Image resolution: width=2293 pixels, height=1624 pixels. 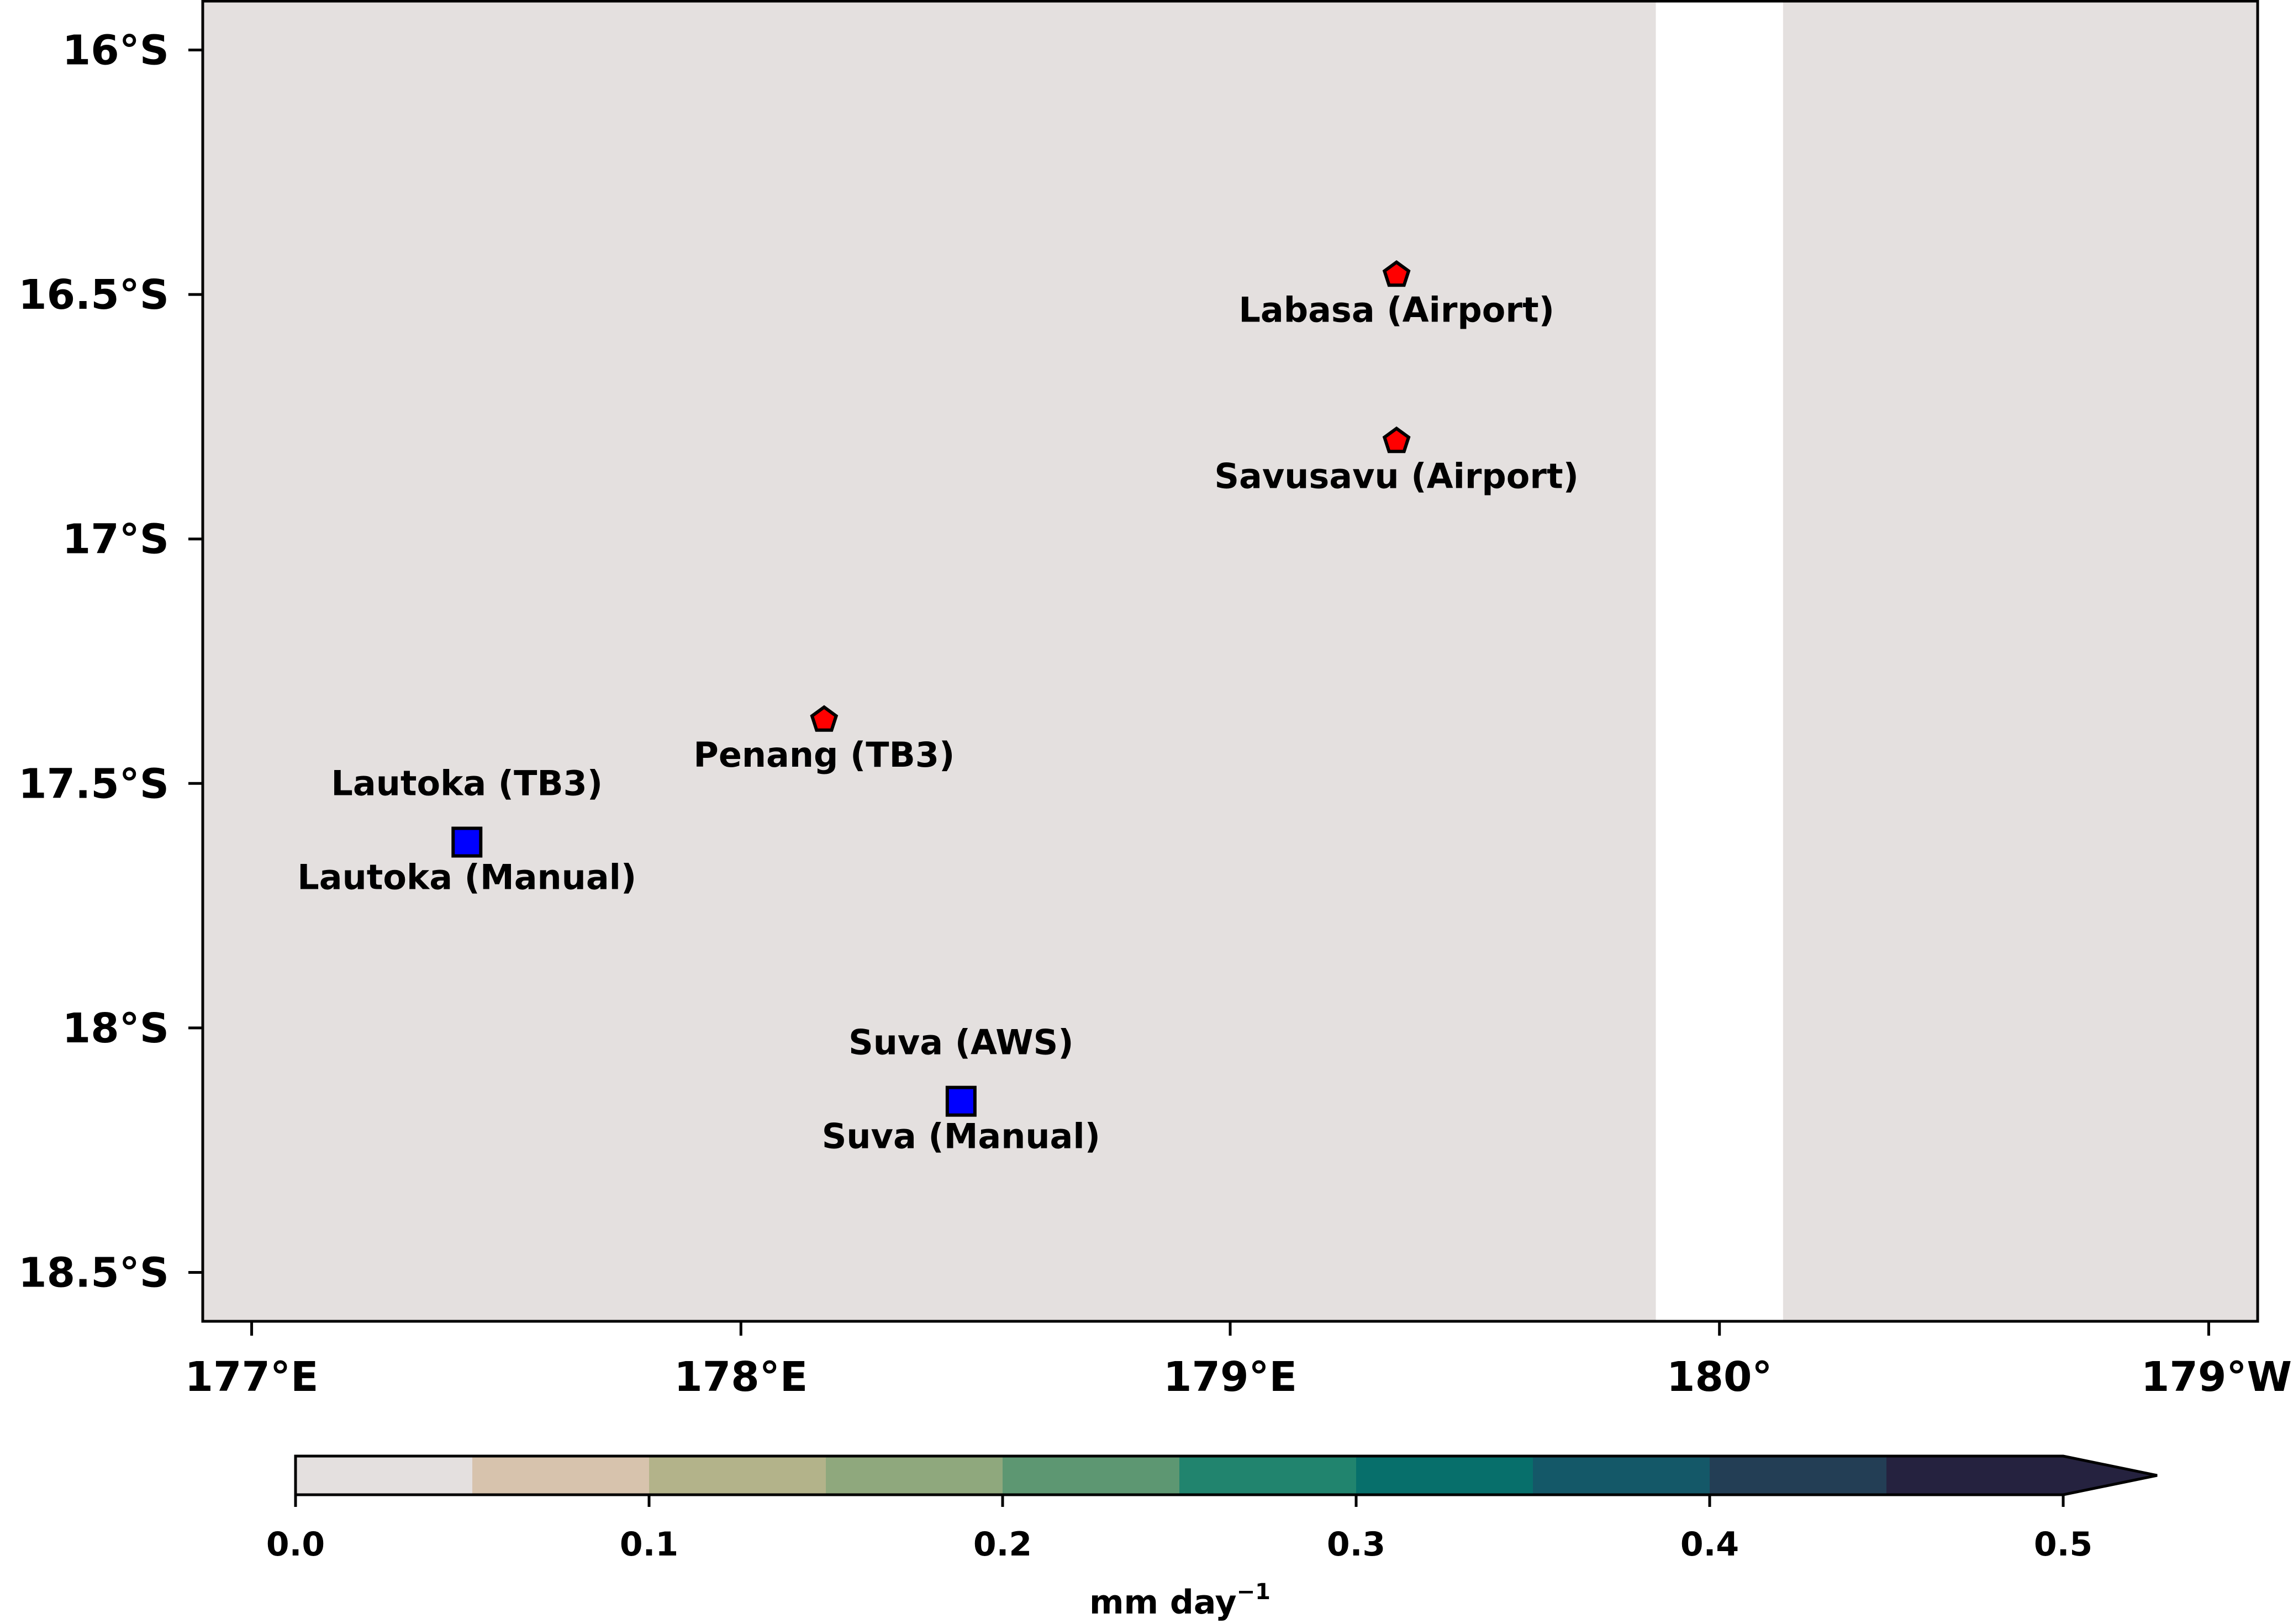 I want to click on colorbar-outline, so click(x=1226, y=1475).